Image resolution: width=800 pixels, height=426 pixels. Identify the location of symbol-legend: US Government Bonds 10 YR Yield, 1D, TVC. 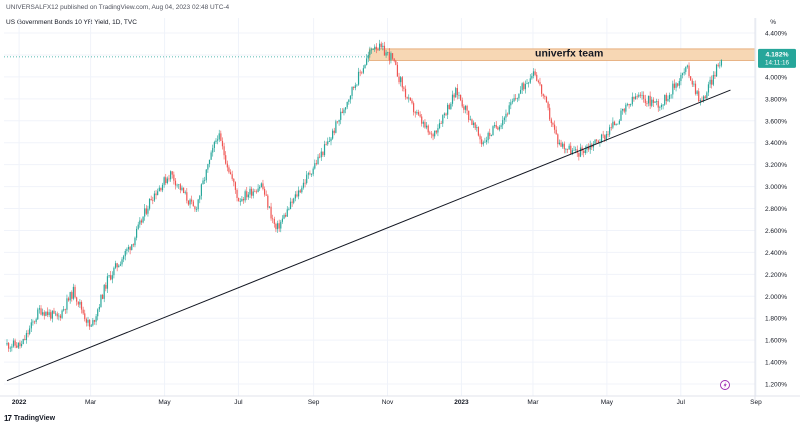
(71, 22).